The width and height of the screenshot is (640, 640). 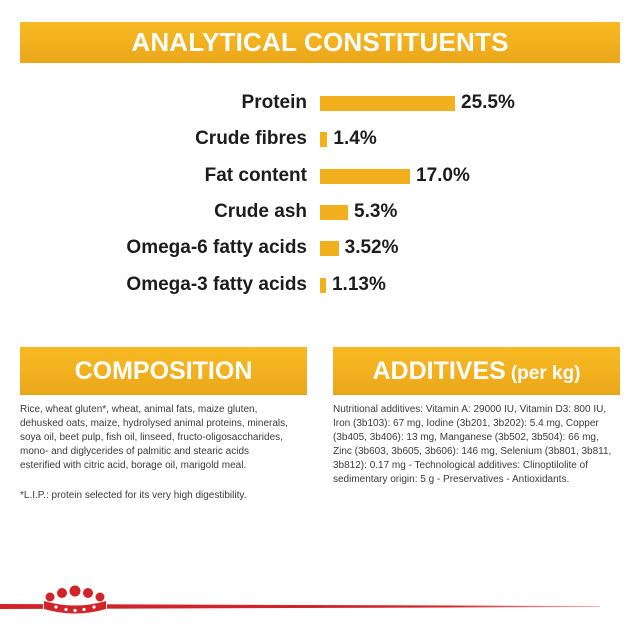 What do you see at coordinates (334, 212) in the screenshot?
I see `bar-crude-ash` at bounding box center [334, 212].